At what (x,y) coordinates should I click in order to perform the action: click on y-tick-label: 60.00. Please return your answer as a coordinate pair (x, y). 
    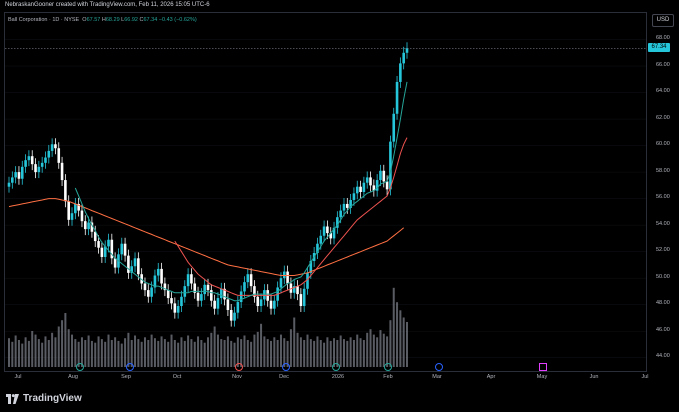
    Looking at the image, I should click on (663, 144).